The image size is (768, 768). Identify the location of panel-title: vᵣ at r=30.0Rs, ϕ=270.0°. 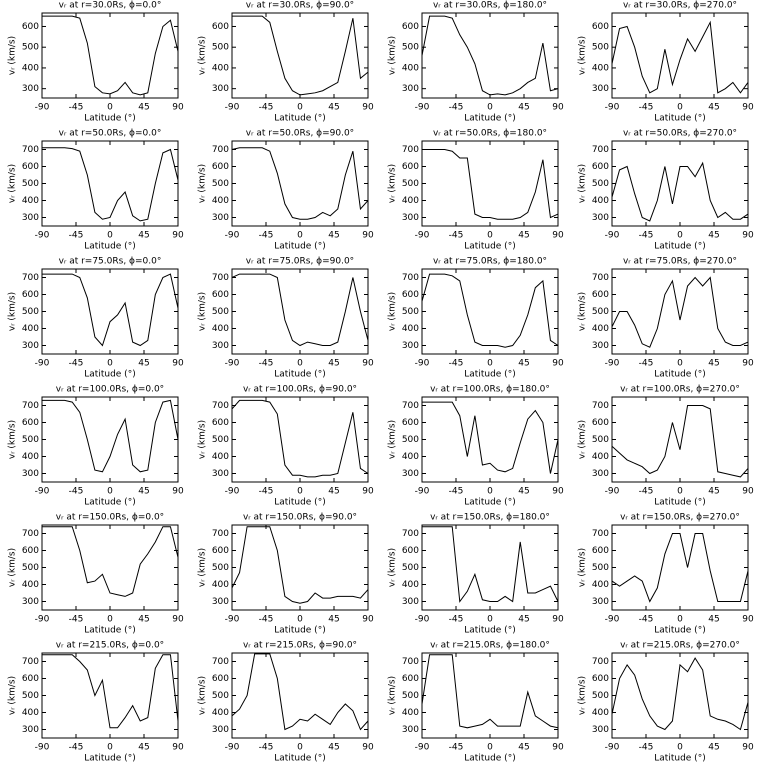
(680, 6).